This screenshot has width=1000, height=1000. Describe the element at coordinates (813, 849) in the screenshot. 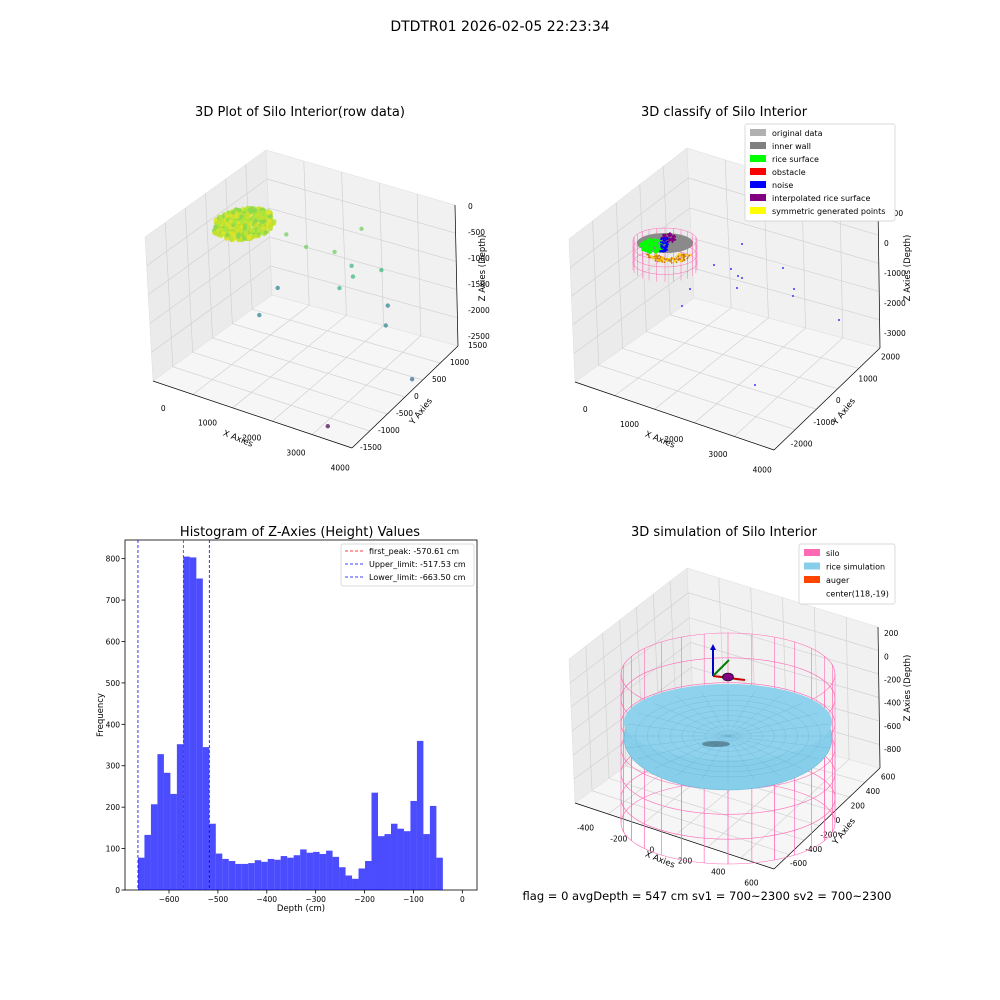

I see `y-tick-label: -400` at that location.